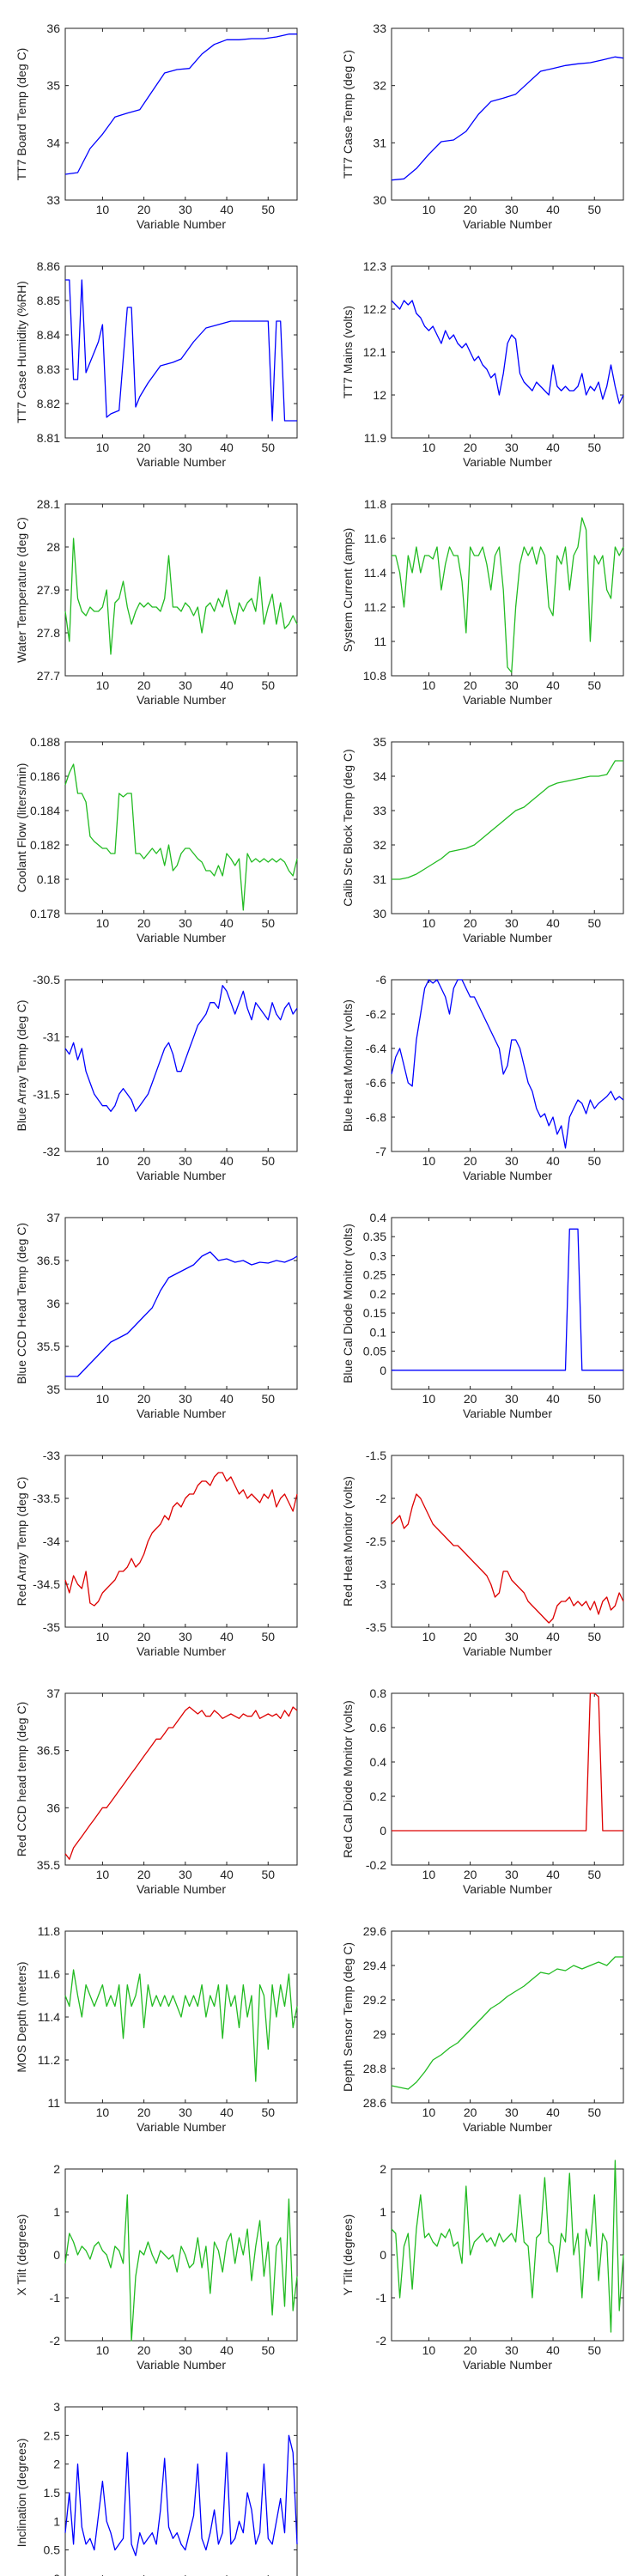 This screenshot has height=2576, width=644. What do you see at coordinates (378, 1762) in the screenshot?
I see `y-tick-label: 0.4` at bounding box center [378, 1762].